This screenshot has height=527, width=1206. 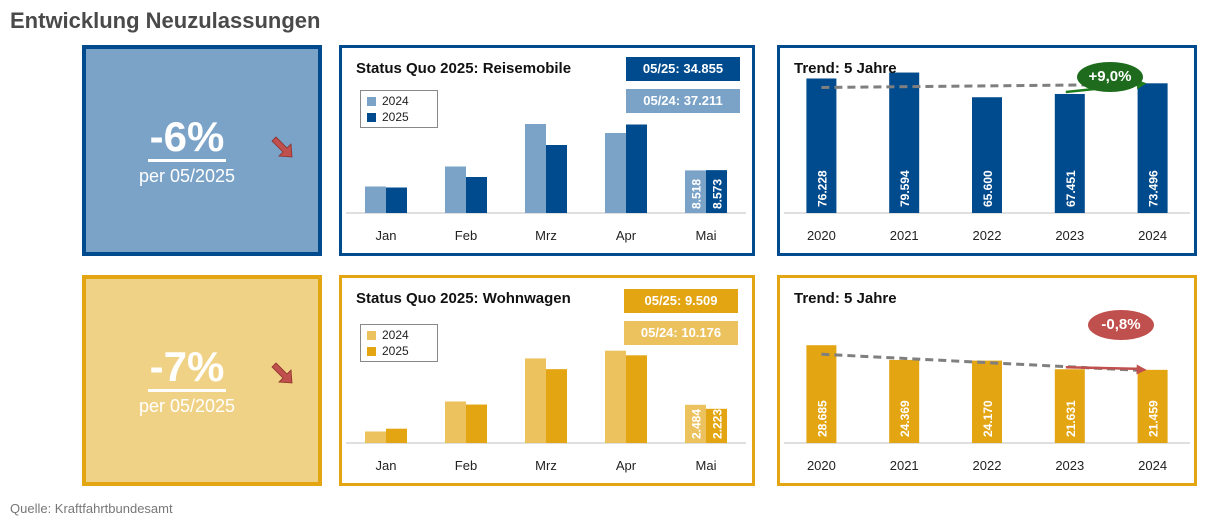 I want to click on status-quo-chart-reisemobile: Jan Feb Mrz Apr 8.518 8.573 Mai, so click(x=546, y=183).